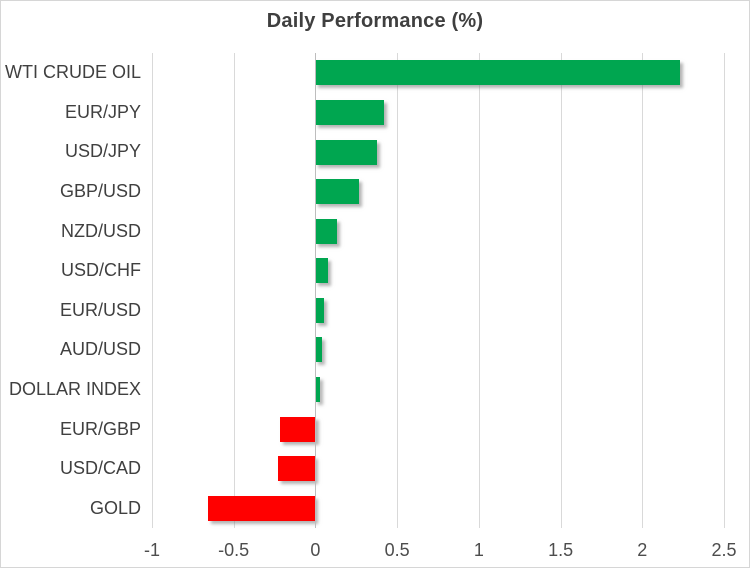  What do you see at coordinates (375, 21) in the screenshot?
I see `chart-title: Daily Performance (%)` at bounding box center [375, 21].